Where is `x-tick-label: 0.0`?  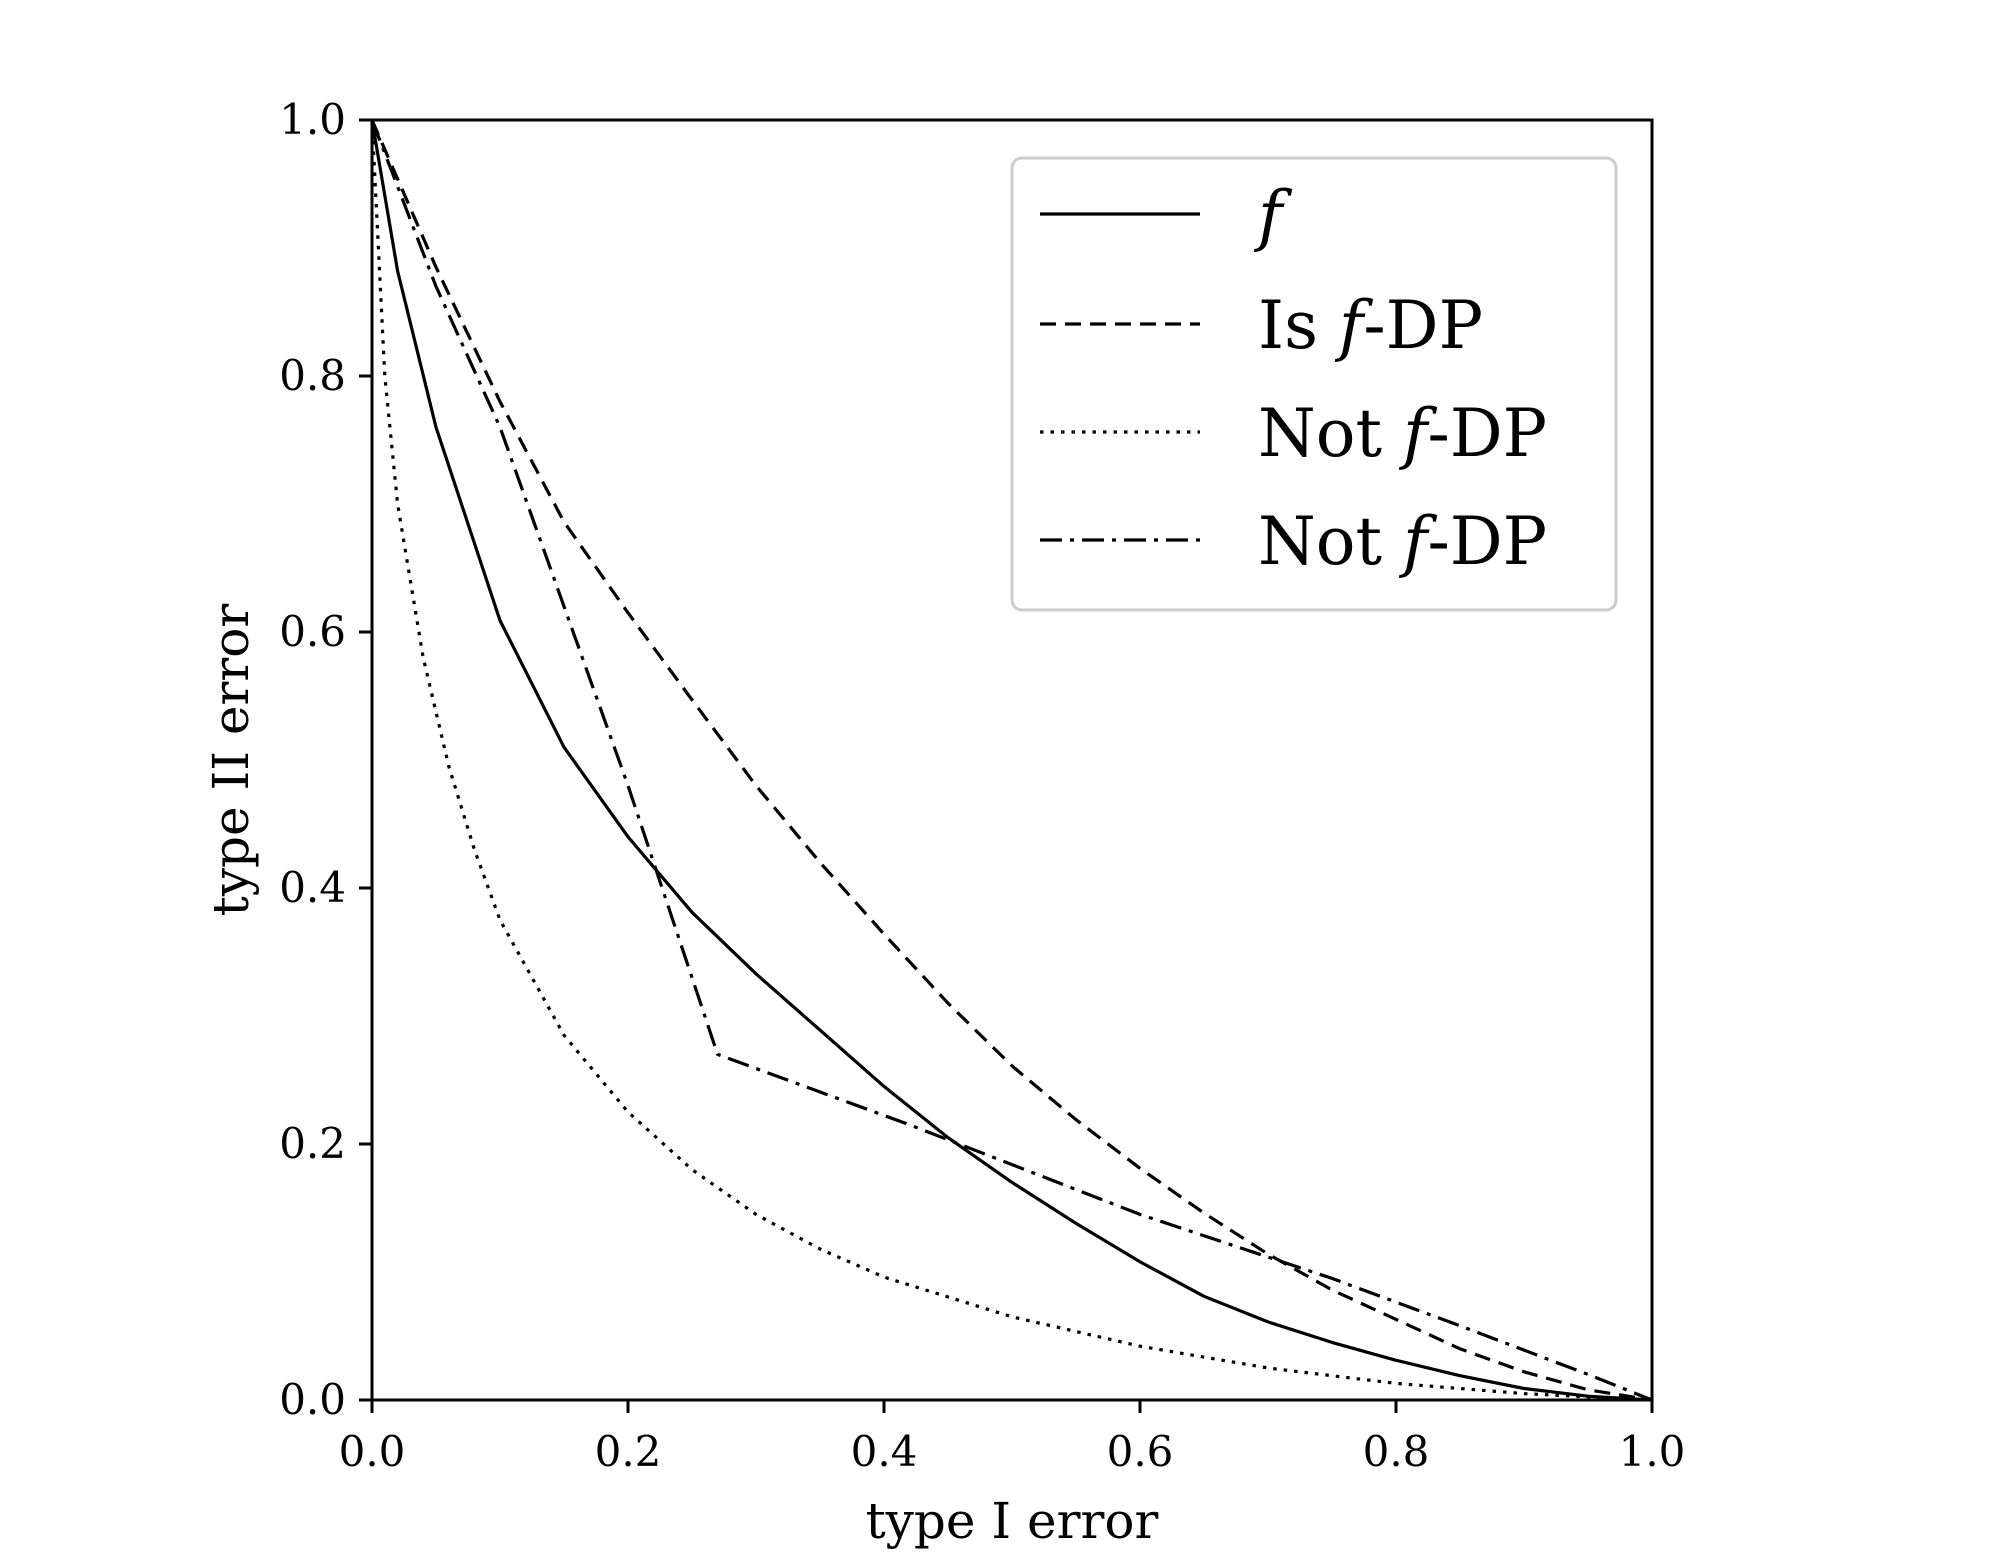 x-tick-label: 0.0 is located at coordinates (372, 1451).